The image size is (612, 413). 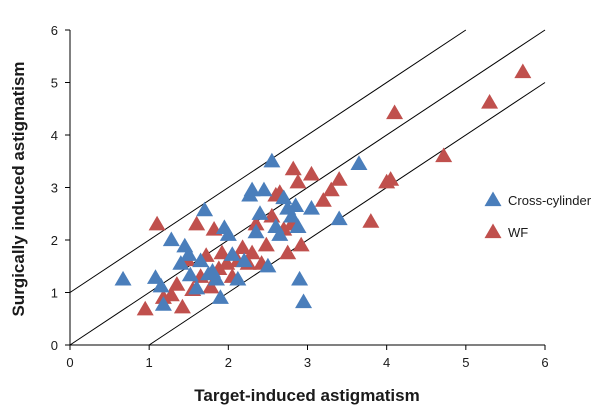 What do you see at coordinates (54, 135) in the screenshot?
I see `y-tick-label: 4` at bounding box center [54, 135].